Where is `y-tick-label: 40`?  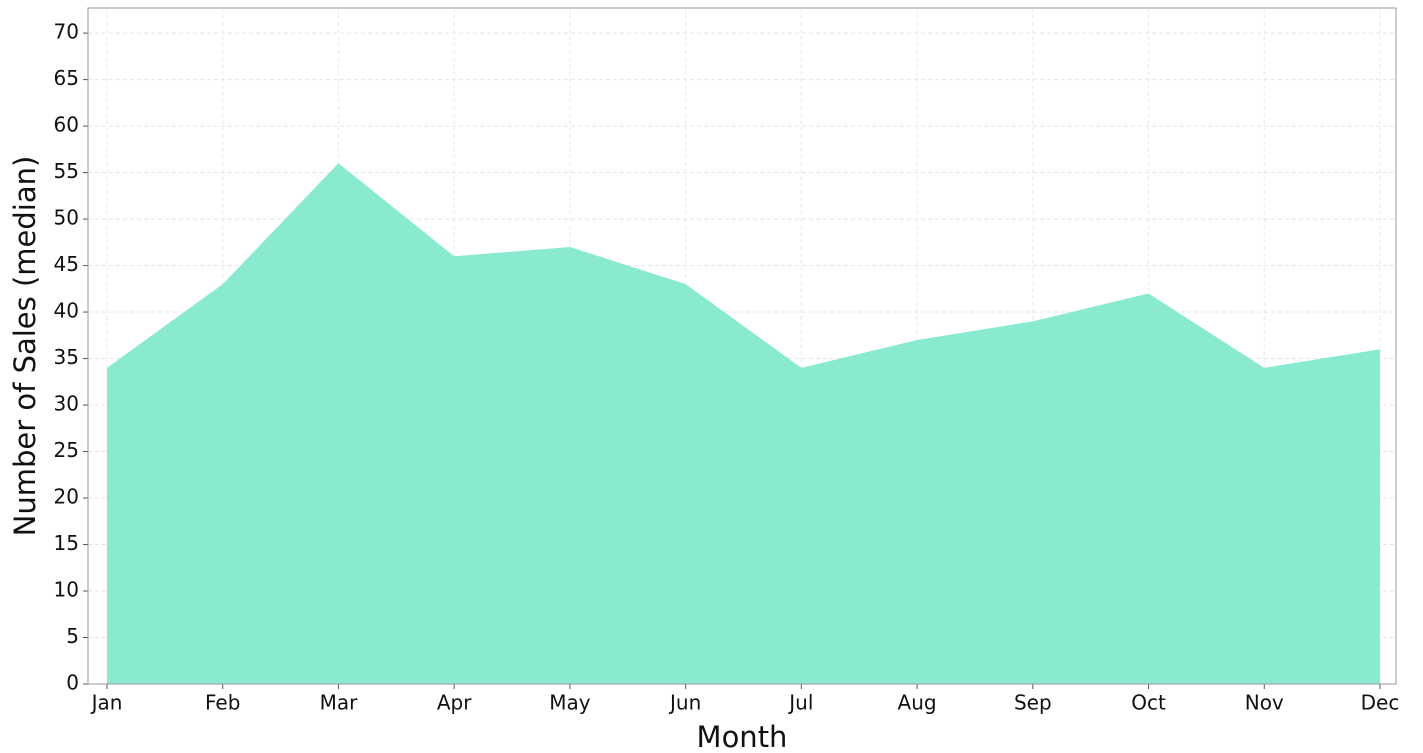 y-tick-label: 40 is located at coordinates (66, 311).